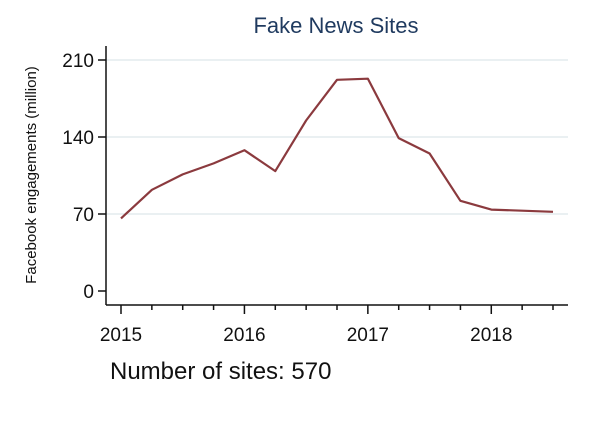 Image resolution: width=598 pixels, height=430 pixels. Describe the element at coordinates (83, 215) in the screenshot. I see `y-tick-label: 70` at that location.